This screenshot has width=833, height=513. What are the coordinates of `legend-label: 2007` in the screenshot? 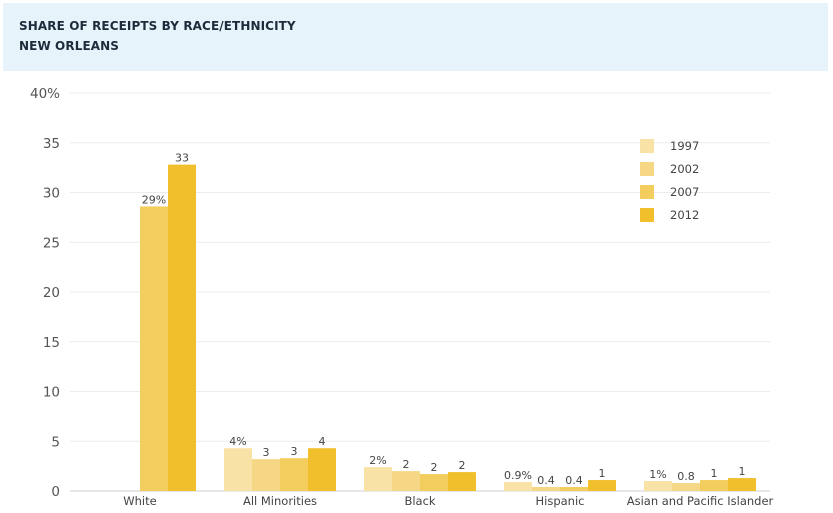 It's located at (684, 192).